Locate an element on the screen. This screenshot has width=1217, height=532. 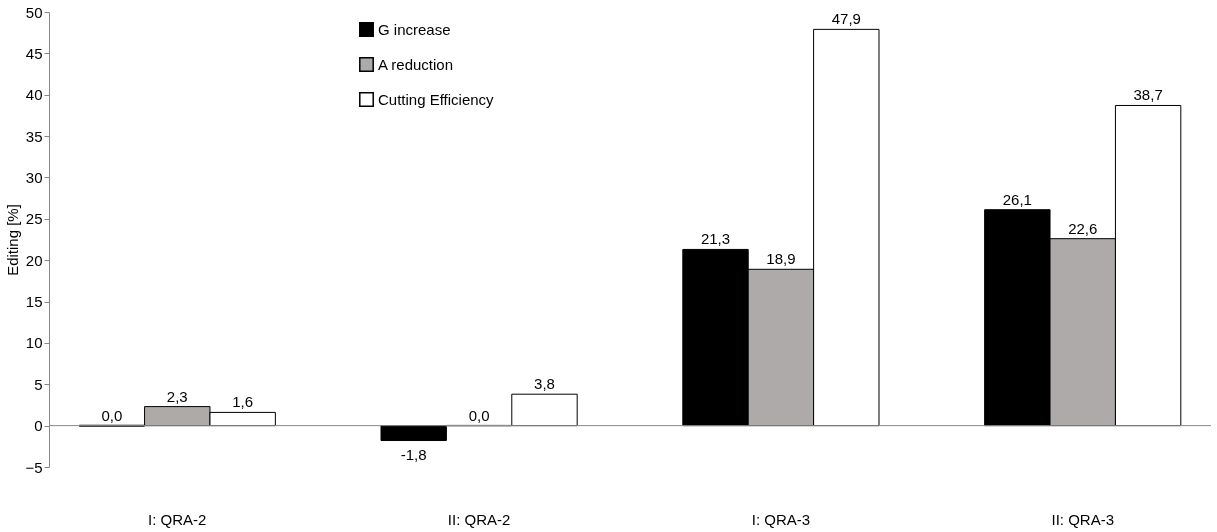
x-tick-label: II: QRA-2 is located at coordinates (479, 519).